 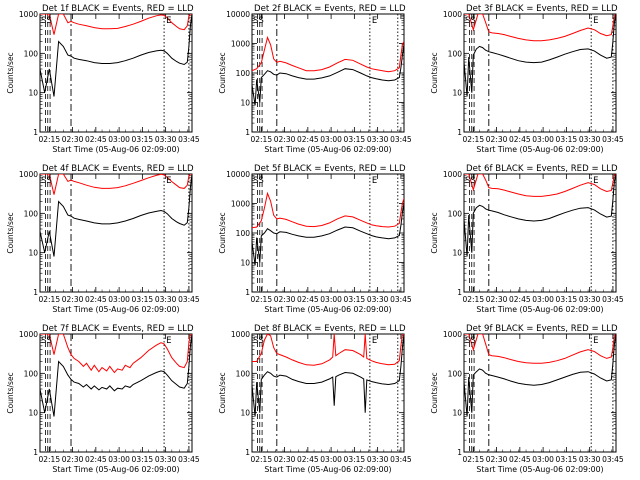 I want to click on panel-title: Det 6f BLACK = Events, RED = LLD, so click(x=542, y=169).